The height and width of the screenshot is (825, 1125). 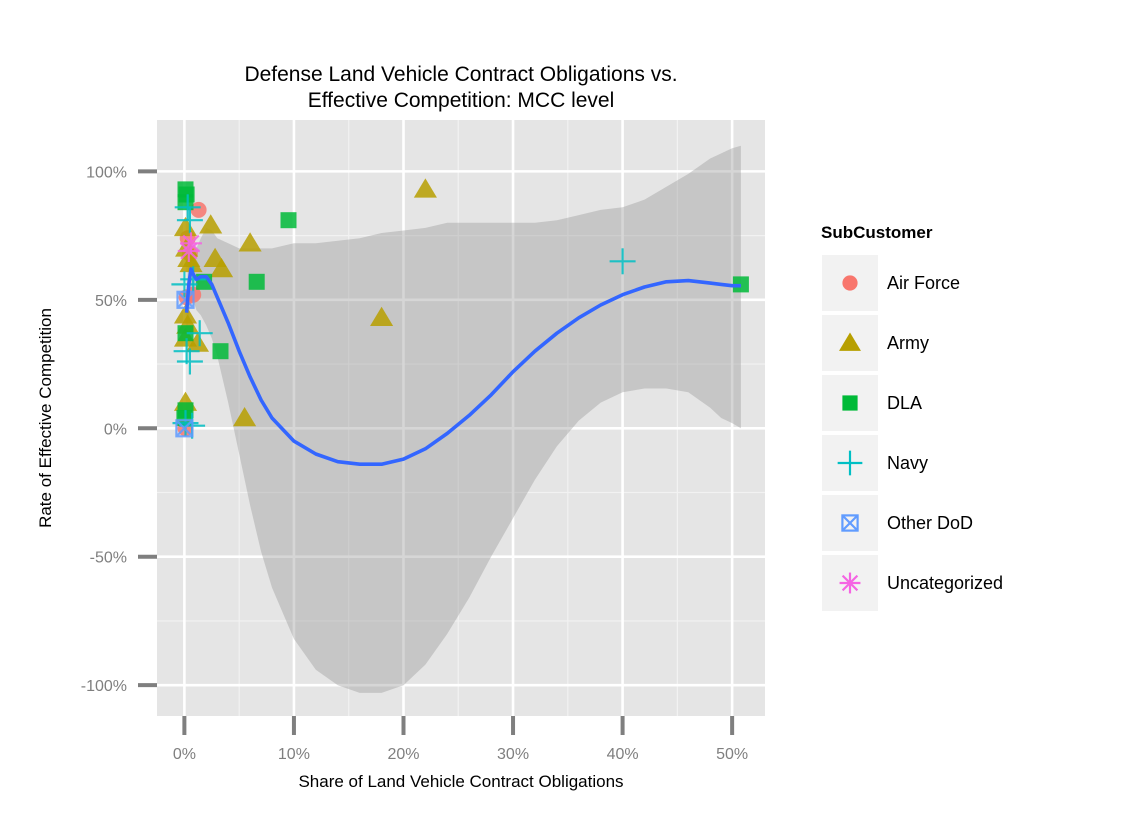 What do you see at coordinates (623, 754) in the screenshot?
I see `x-tick-label: 40%` at bounding box center [623, 754].